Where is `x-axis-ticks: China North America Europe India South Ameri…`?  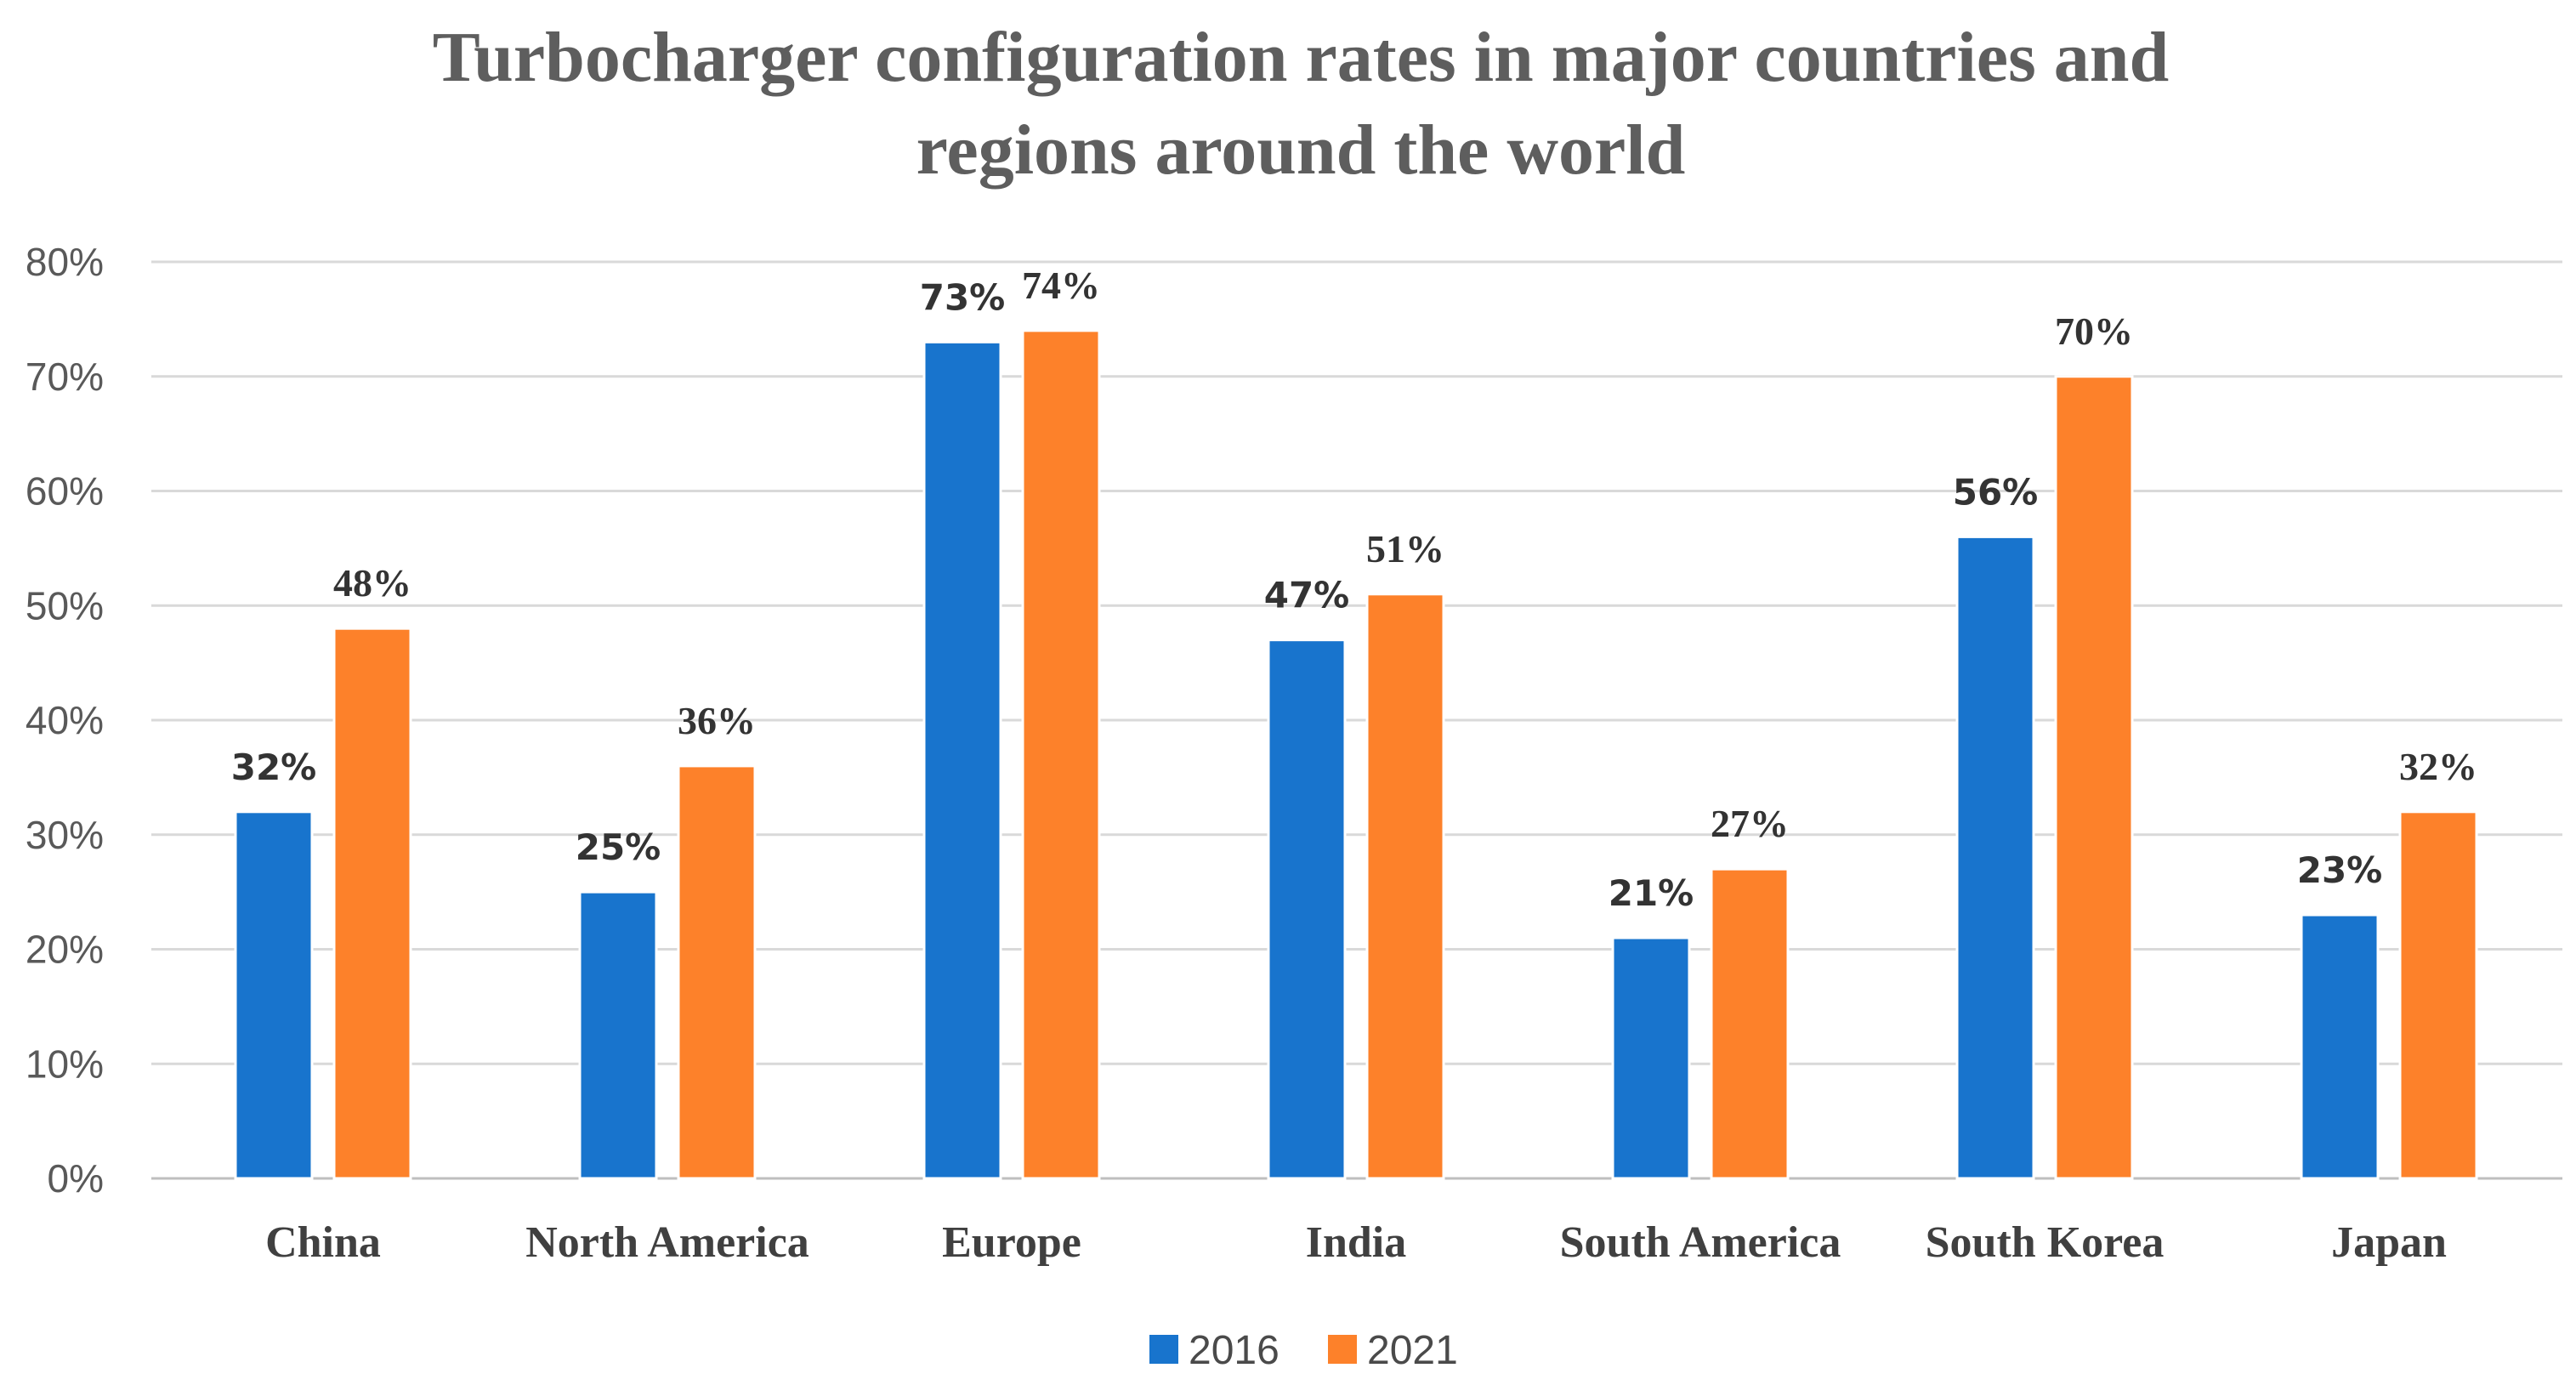
x-axis-ticks: China North America Europe India South Ameri… is located at coordinates (1356, 1243).